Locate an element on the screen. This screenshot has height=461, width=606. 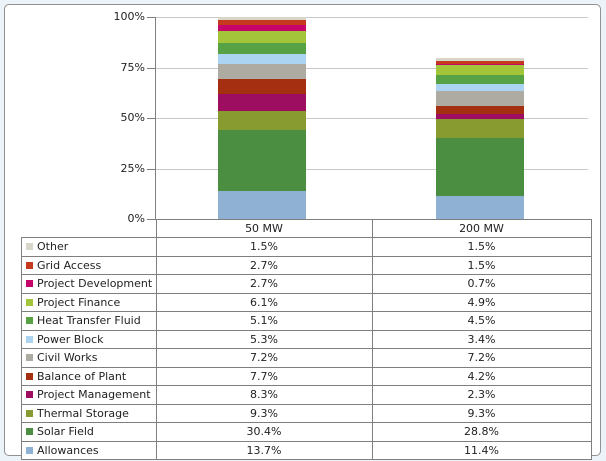
table-row-allowances: Allowances 13.7% 11.4% is located at coordinates (306, 450).